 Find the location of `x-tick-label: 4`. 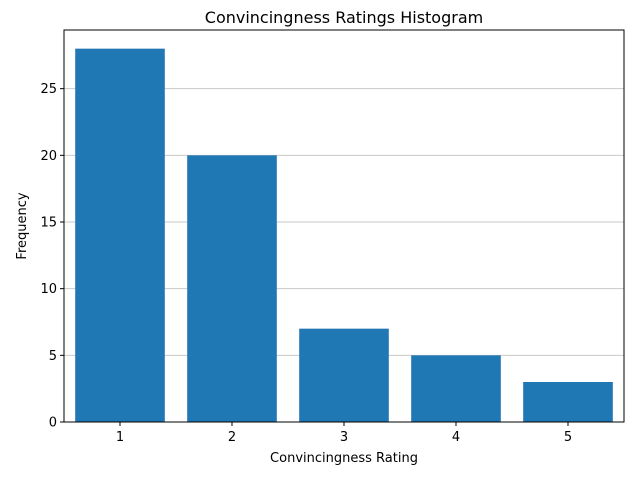

x-tick-label: 4 is located at coordinates (456, 437).